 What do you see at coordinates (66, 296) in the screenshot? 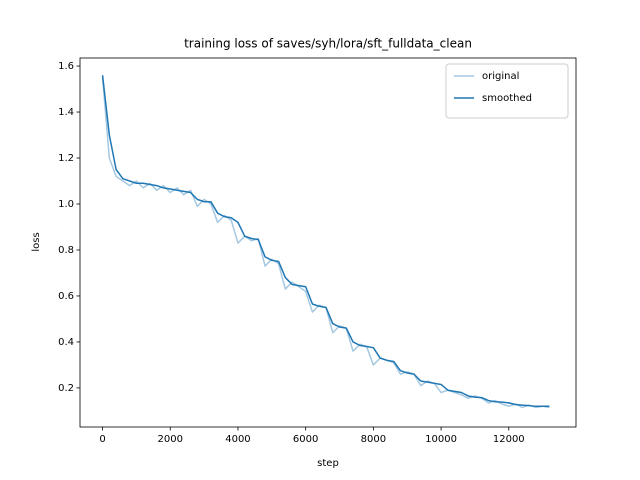
I see `y-tick-label: 0.6` at bounding box center [66, 296].